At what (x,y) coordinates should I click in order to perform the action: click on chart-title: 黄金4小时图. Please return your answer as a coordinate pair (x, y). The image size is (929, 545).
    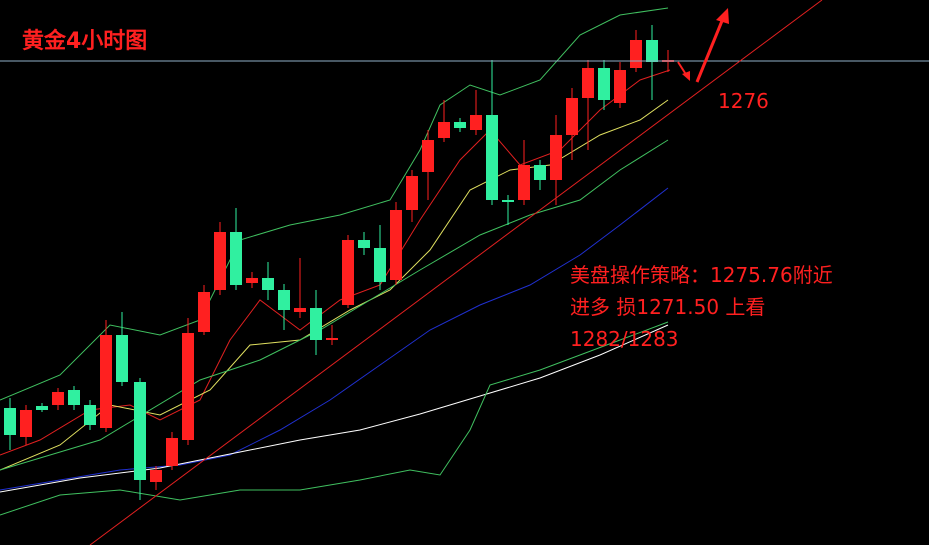
    Looking at the image, I should click on (84, 41).